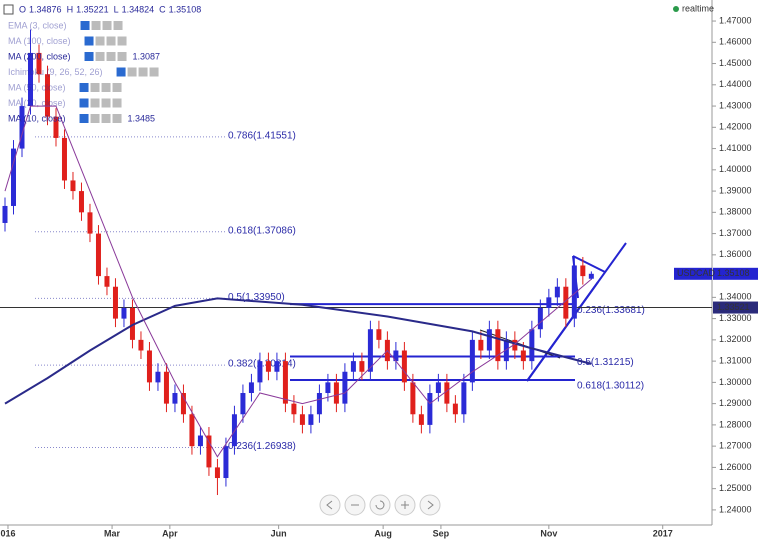  Describe the element at coordinates (380, 505) in the screenshot. I see `reset-button` at that location.